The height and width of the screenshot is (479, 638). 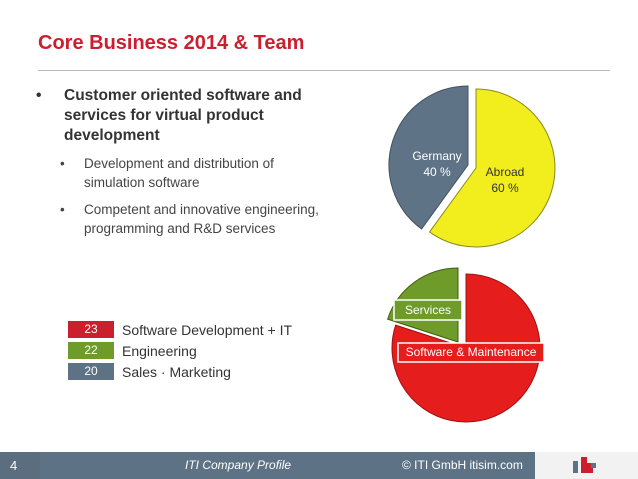 I want to click on pie-label-services-box, so click(x=428, y=310).